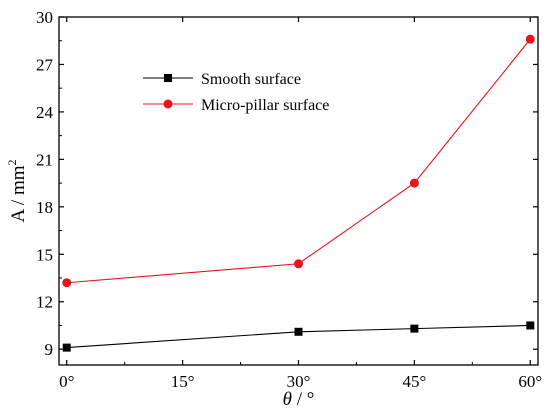 This screenshot has height=412, width=550. What do you see at coordinates (12, 162) in the screenshot?
I see `y-axis-superscript: 2` at bounding box center [12, 162].